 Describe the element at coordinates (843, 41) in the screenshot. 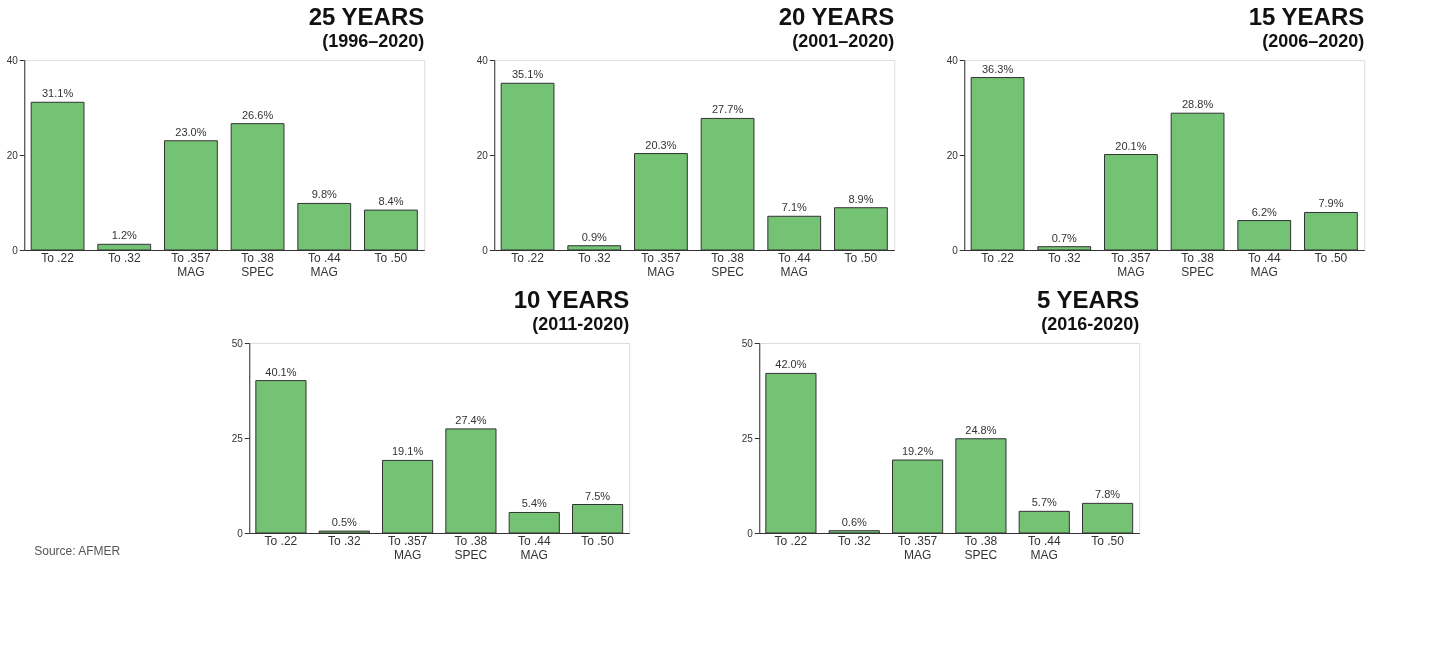

I see `chart-subtitle: (2001–2020)` at that location.